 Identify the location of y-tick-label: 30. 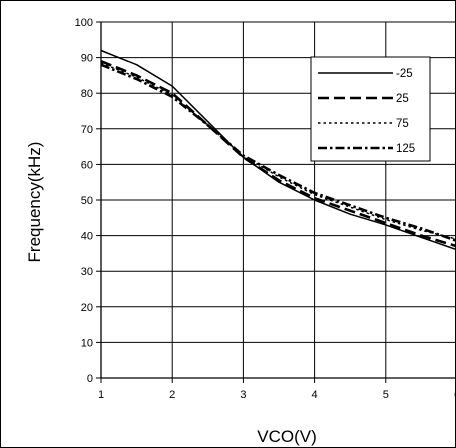
(87, 272).